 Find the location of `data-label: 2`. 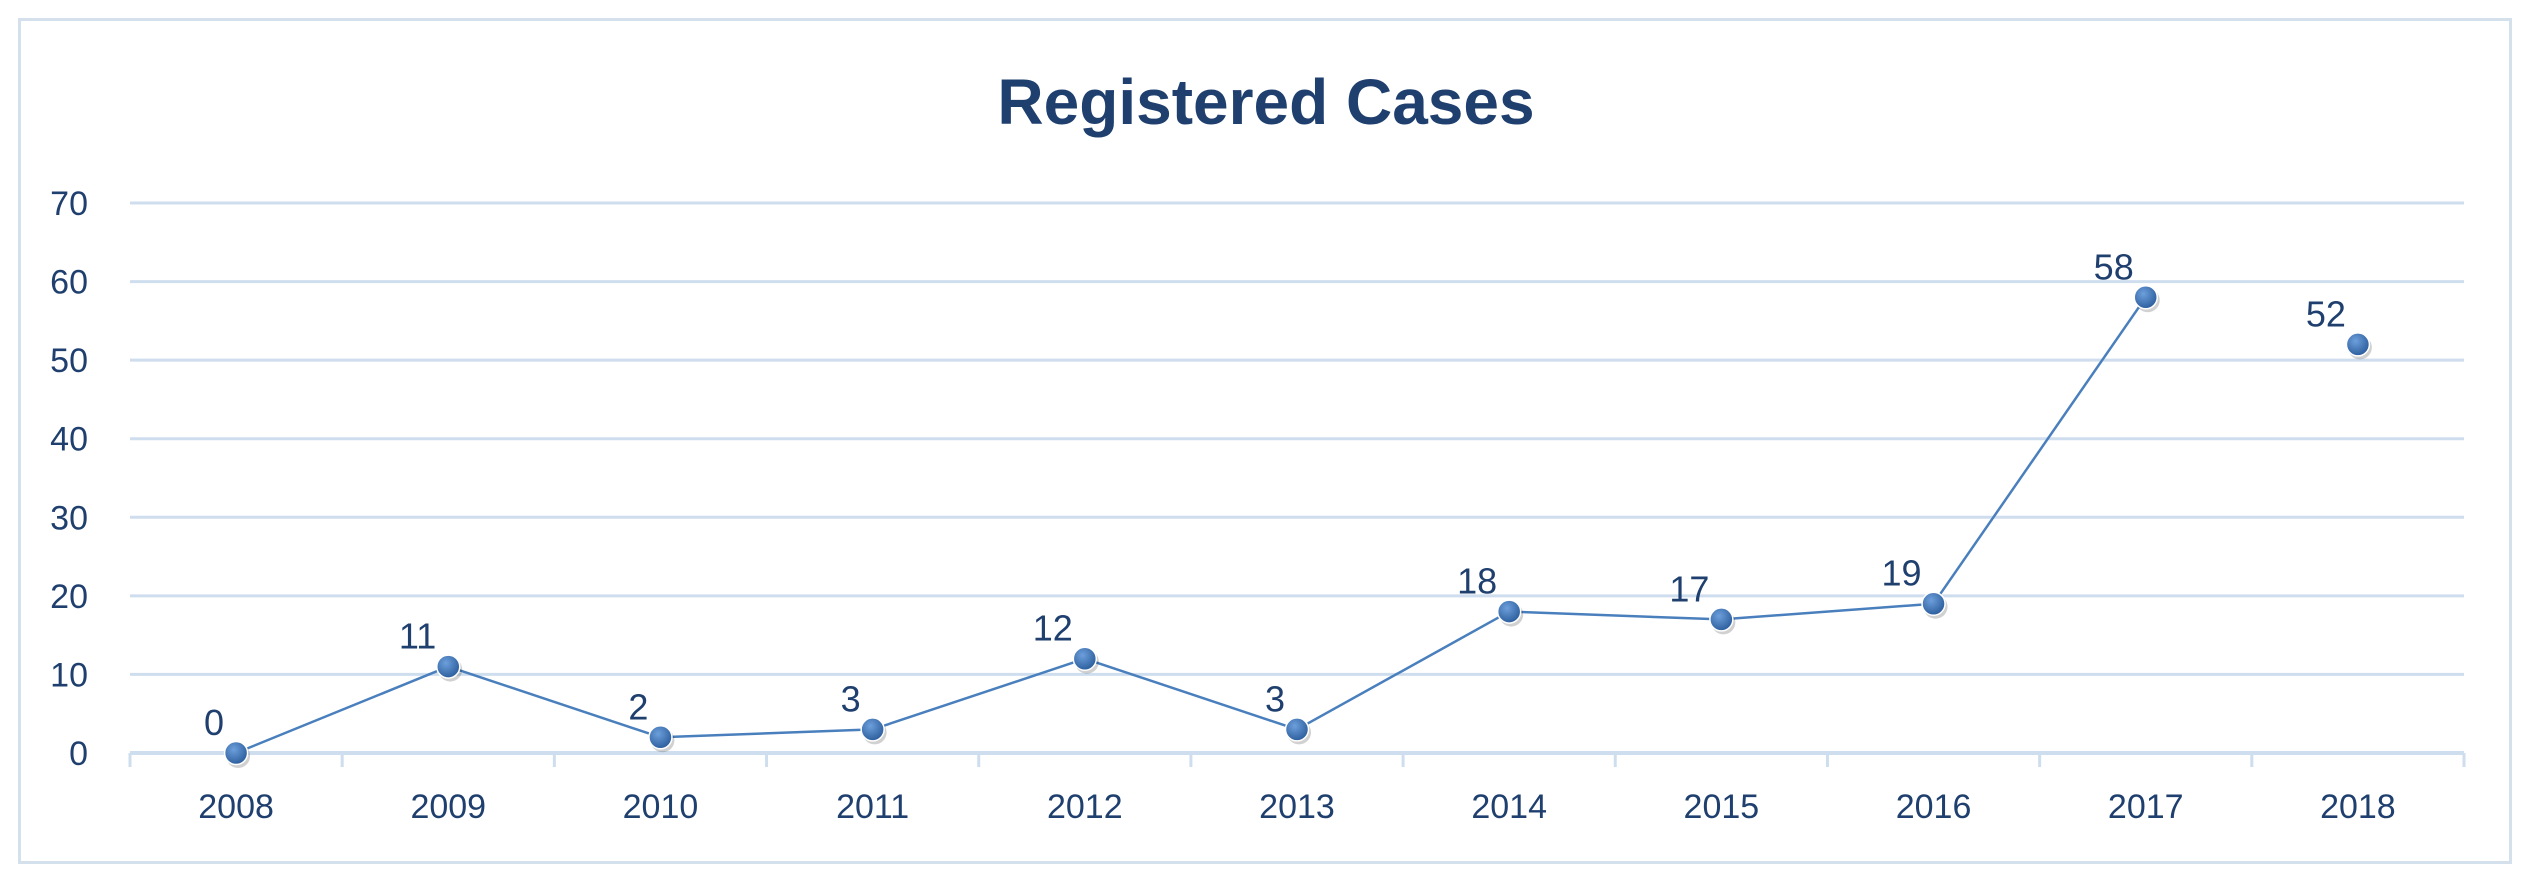

data-label: 2 is located at coordinates (638, 706).